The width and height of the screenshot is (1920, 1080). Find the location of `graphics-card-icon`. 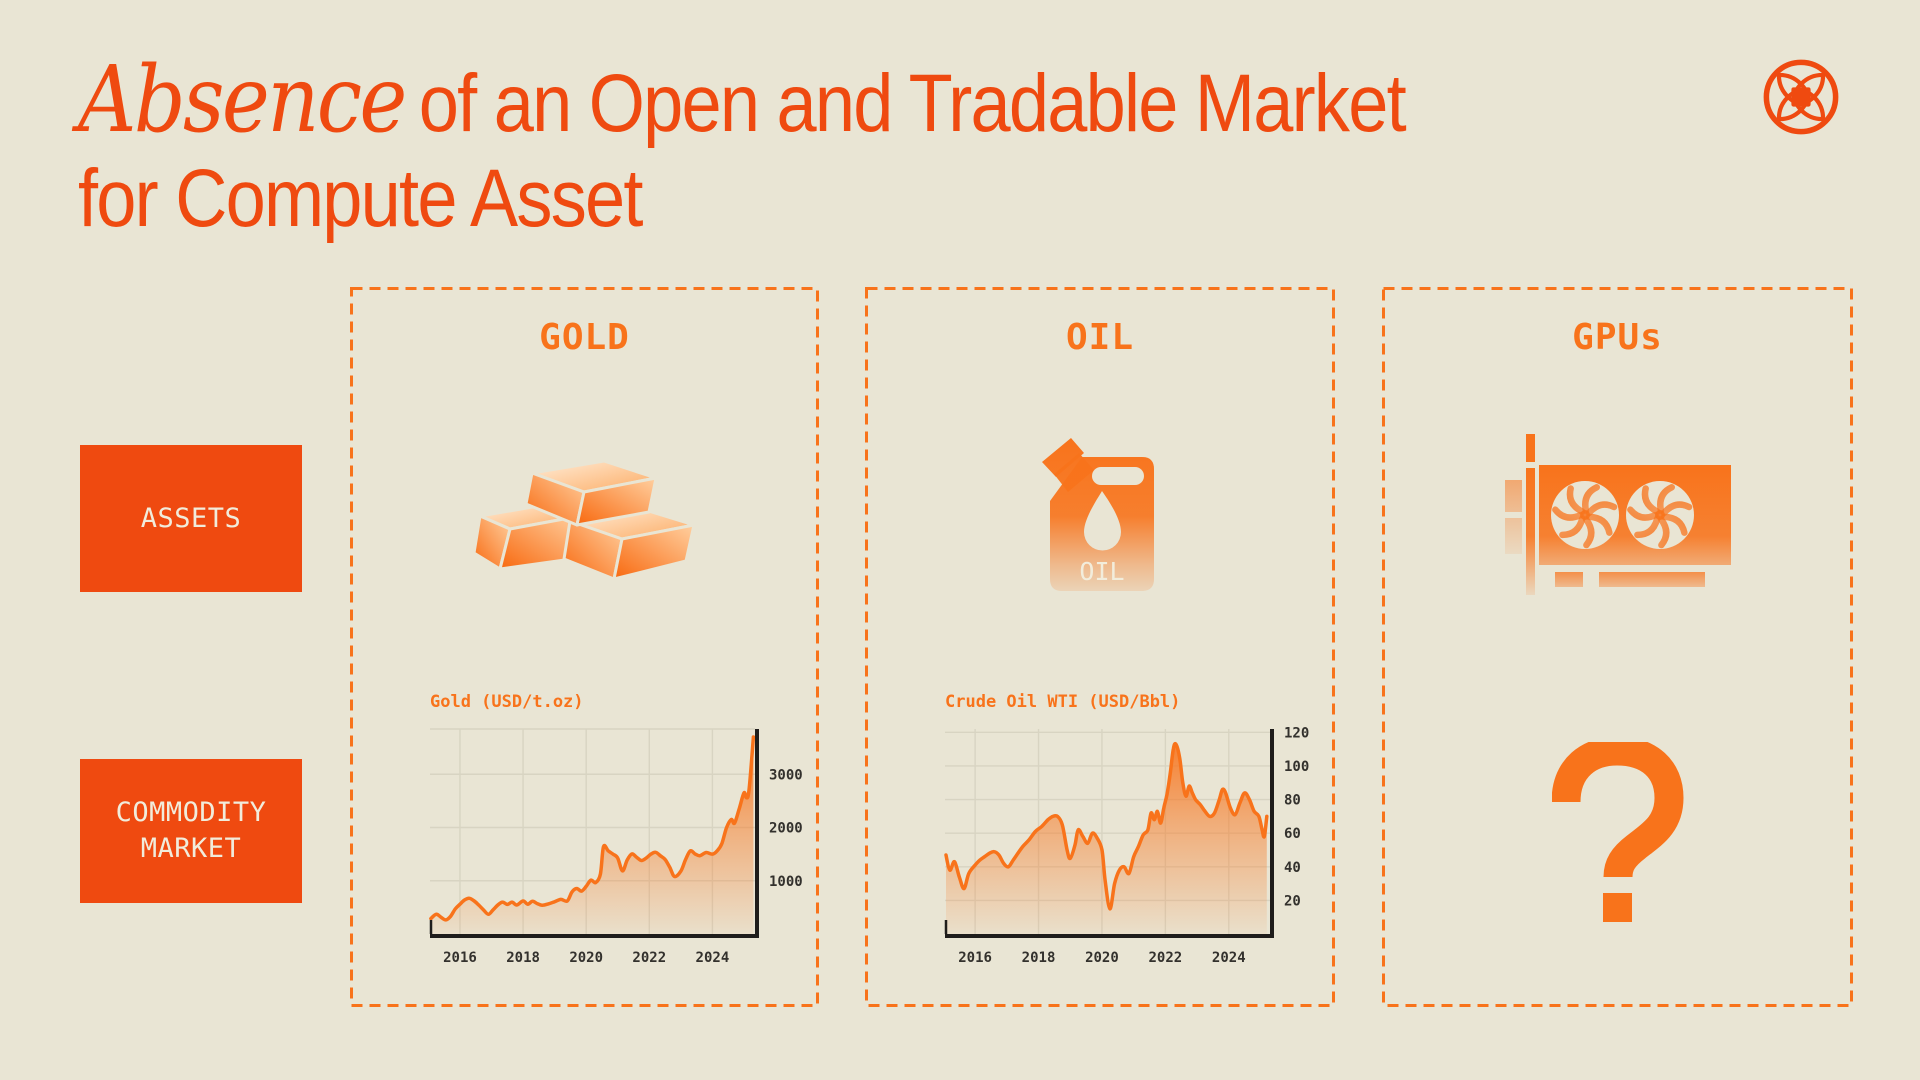

graphics-card-icon is located at coordinates (1617, 514).